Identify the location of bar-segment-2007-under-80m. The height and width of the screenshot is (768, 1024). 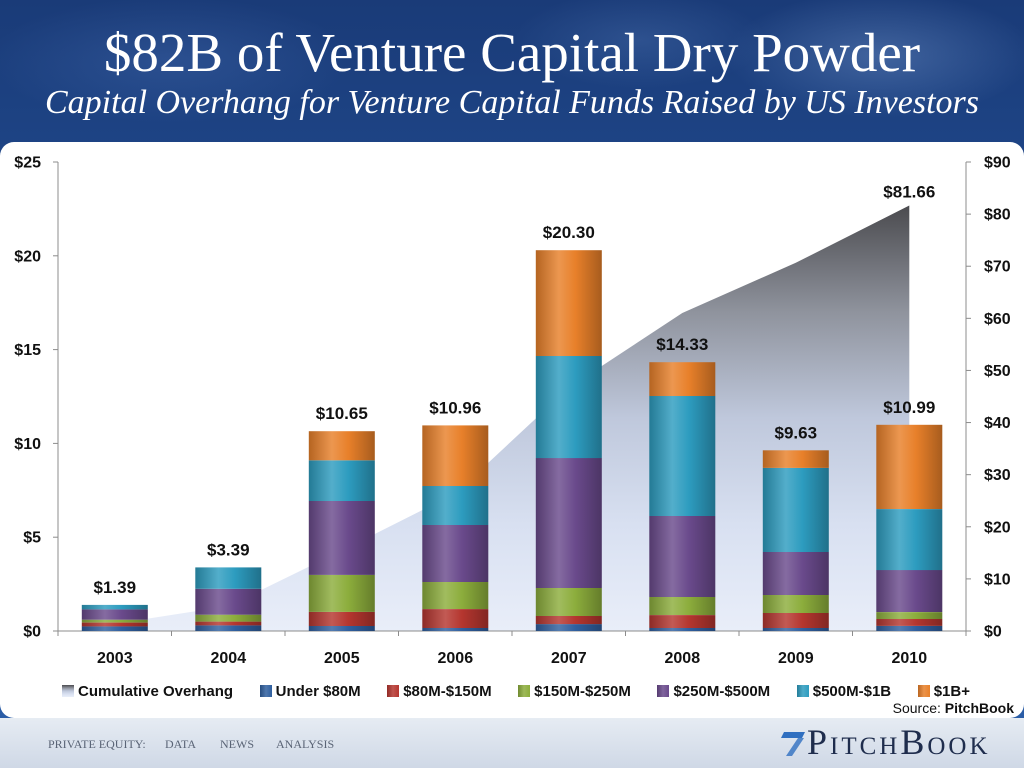
(568, 627).